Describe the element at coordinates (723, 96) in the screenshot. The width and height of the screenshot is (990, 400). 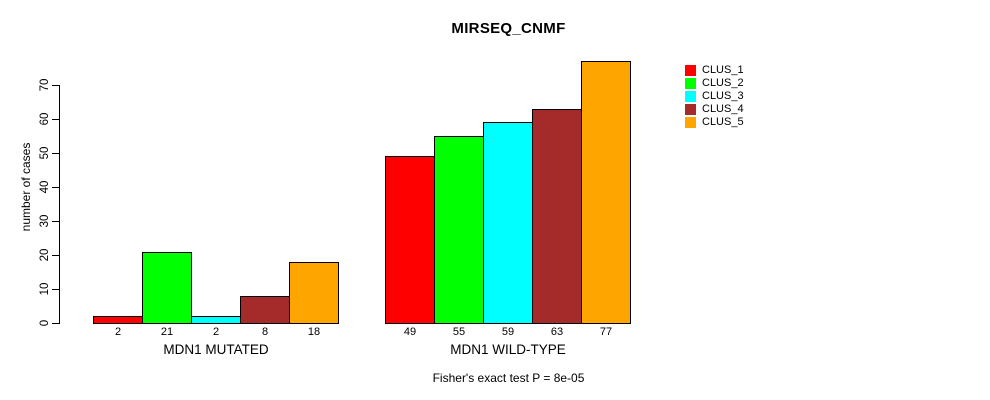
I see `legend-label: CLUS_3` at that location.